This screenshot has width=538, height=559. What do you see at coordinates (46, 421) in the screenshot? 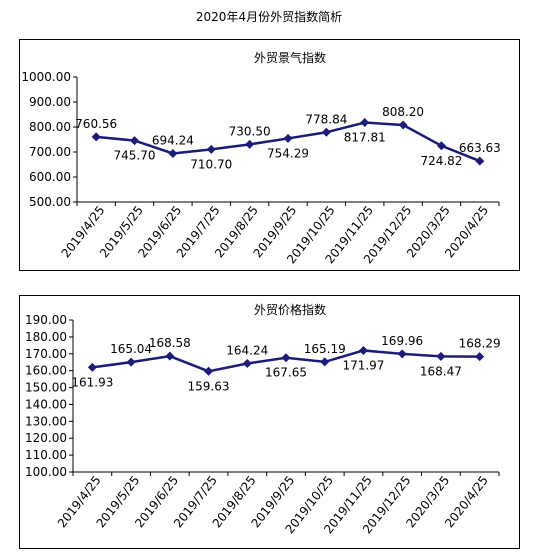
I see `y-tick-label: 130.00` at bounding box center [46, 421].